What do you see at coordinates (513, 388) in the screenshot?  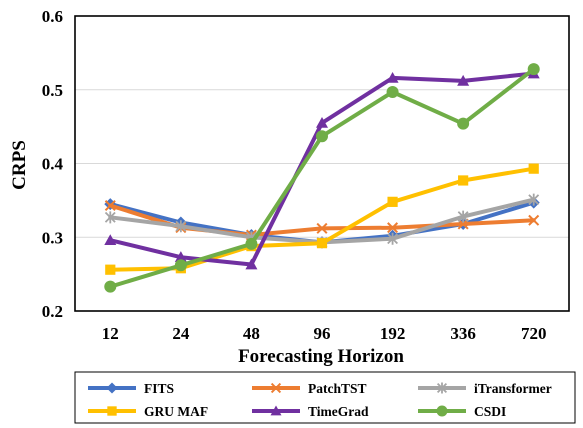 I see `legend-label-itransformer: iTransformer` at bounding box center [513, 388].